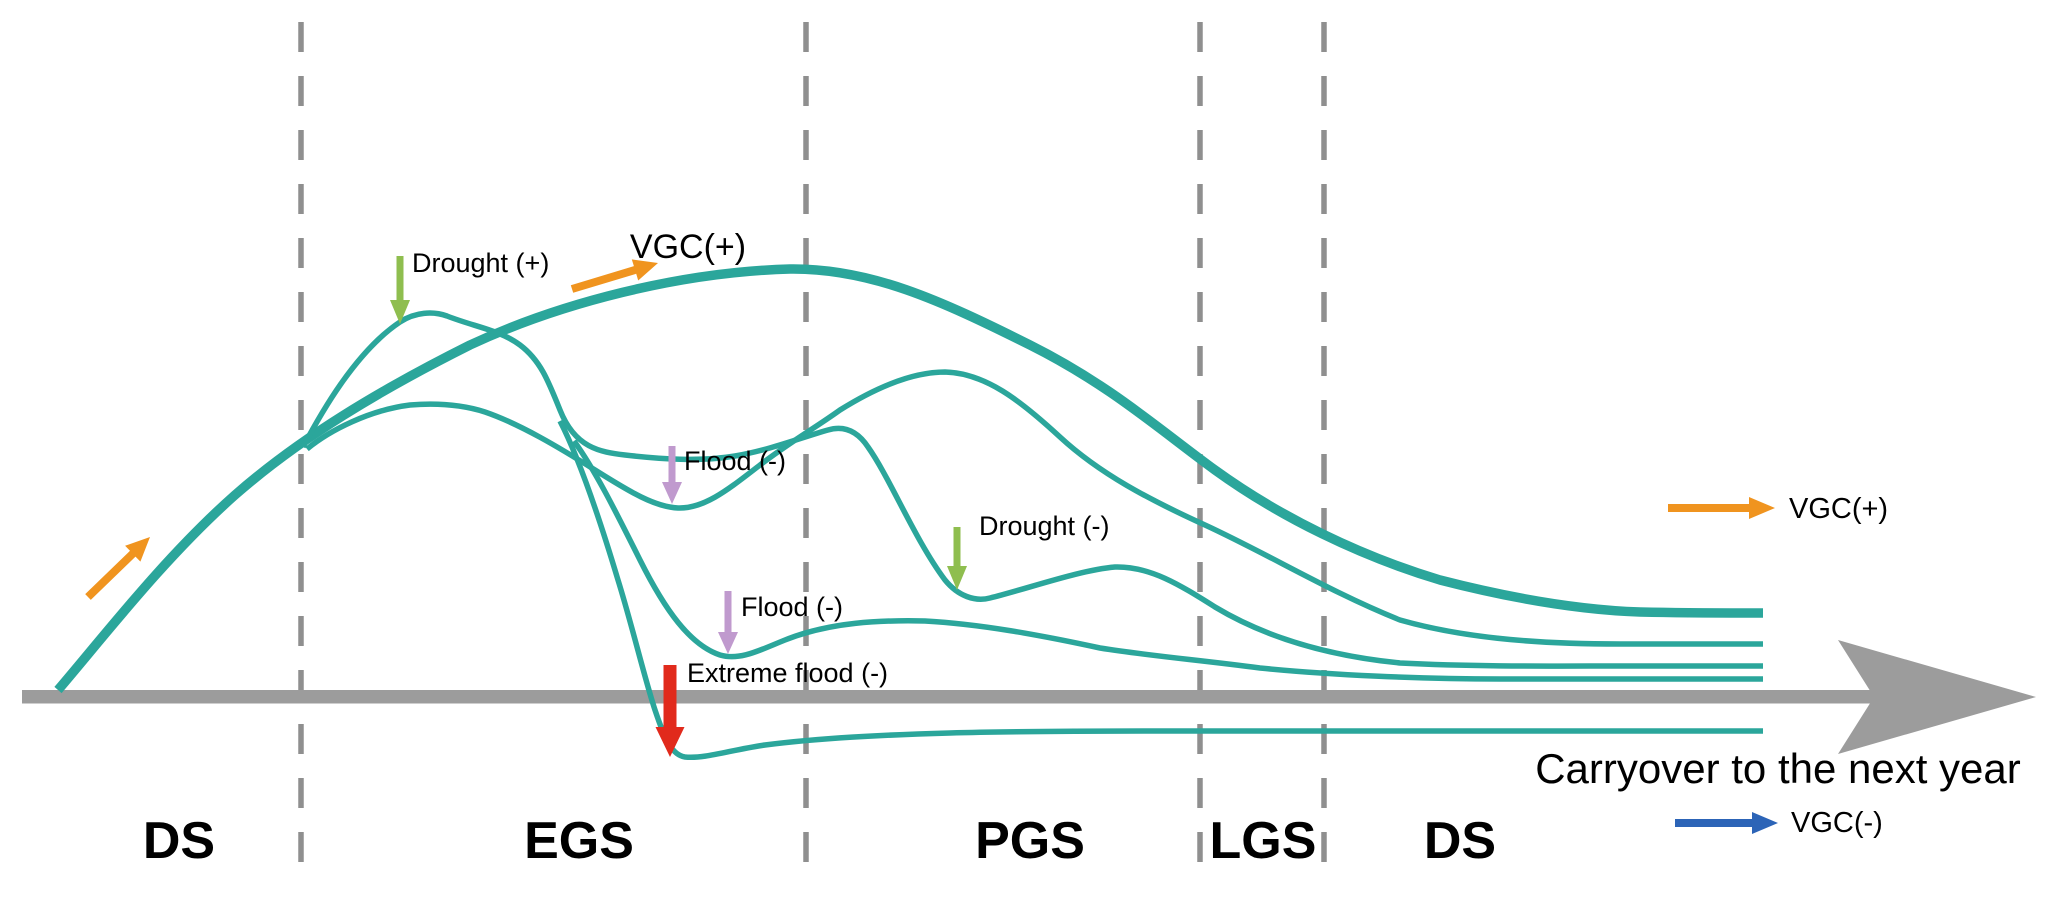  Describe the element at coordinates (1778, 768) in the screenshot. I see `carryover-label: Carryover to the next year` at that location.